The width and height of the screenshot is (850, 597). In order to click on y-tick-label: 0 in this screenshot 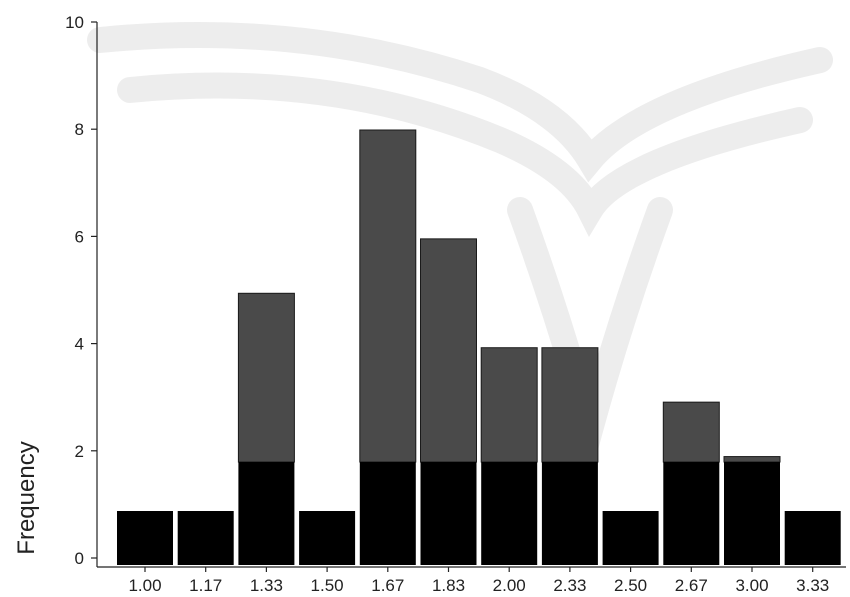, I will do `click(79, 558)`.